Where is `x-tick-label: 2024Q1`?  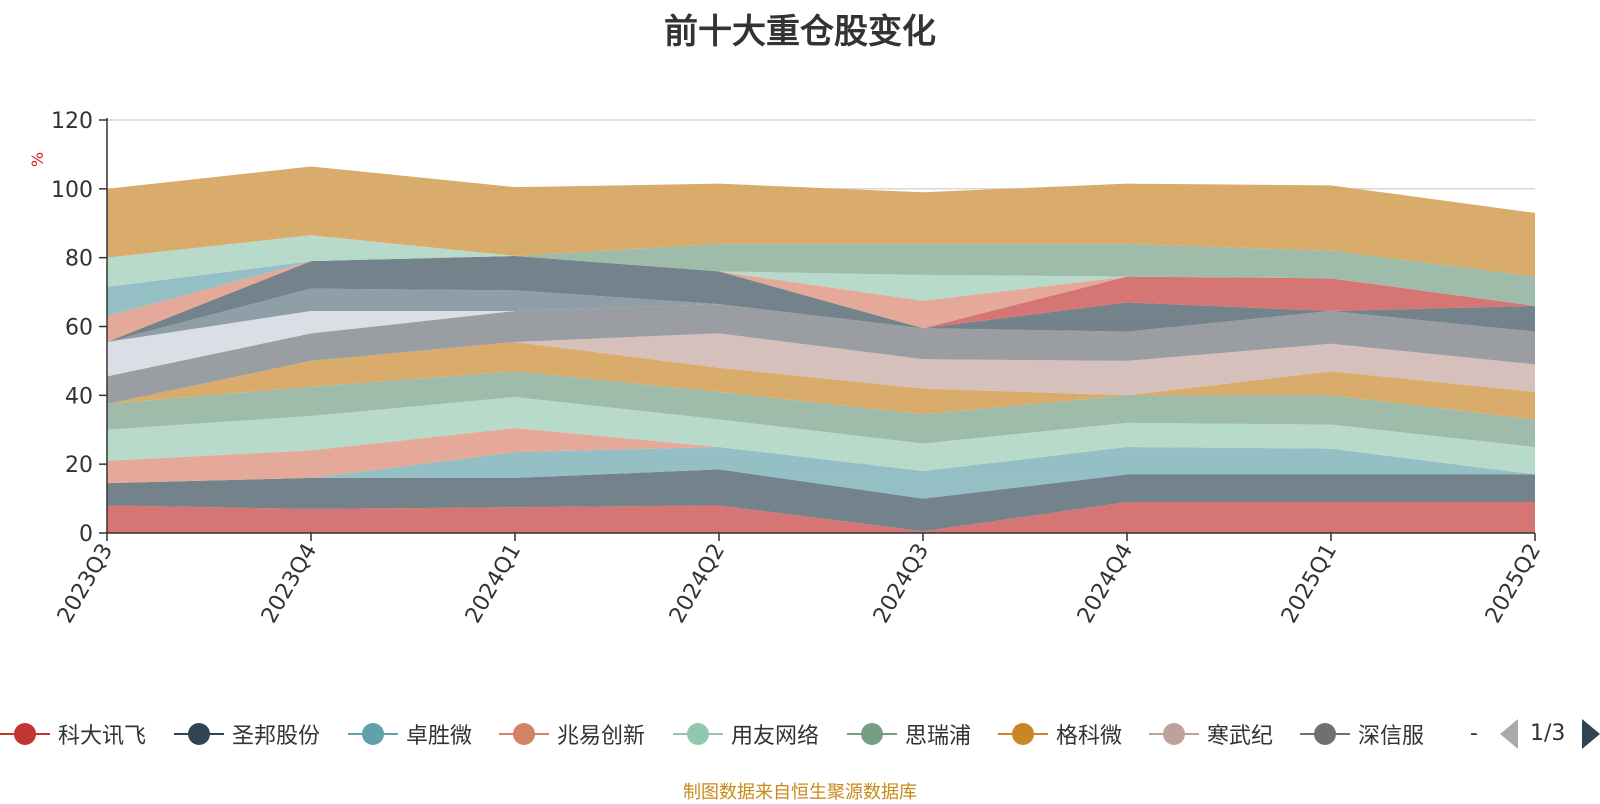
x-tick-label: 2024Q1 is located at coordinates (493, 584).